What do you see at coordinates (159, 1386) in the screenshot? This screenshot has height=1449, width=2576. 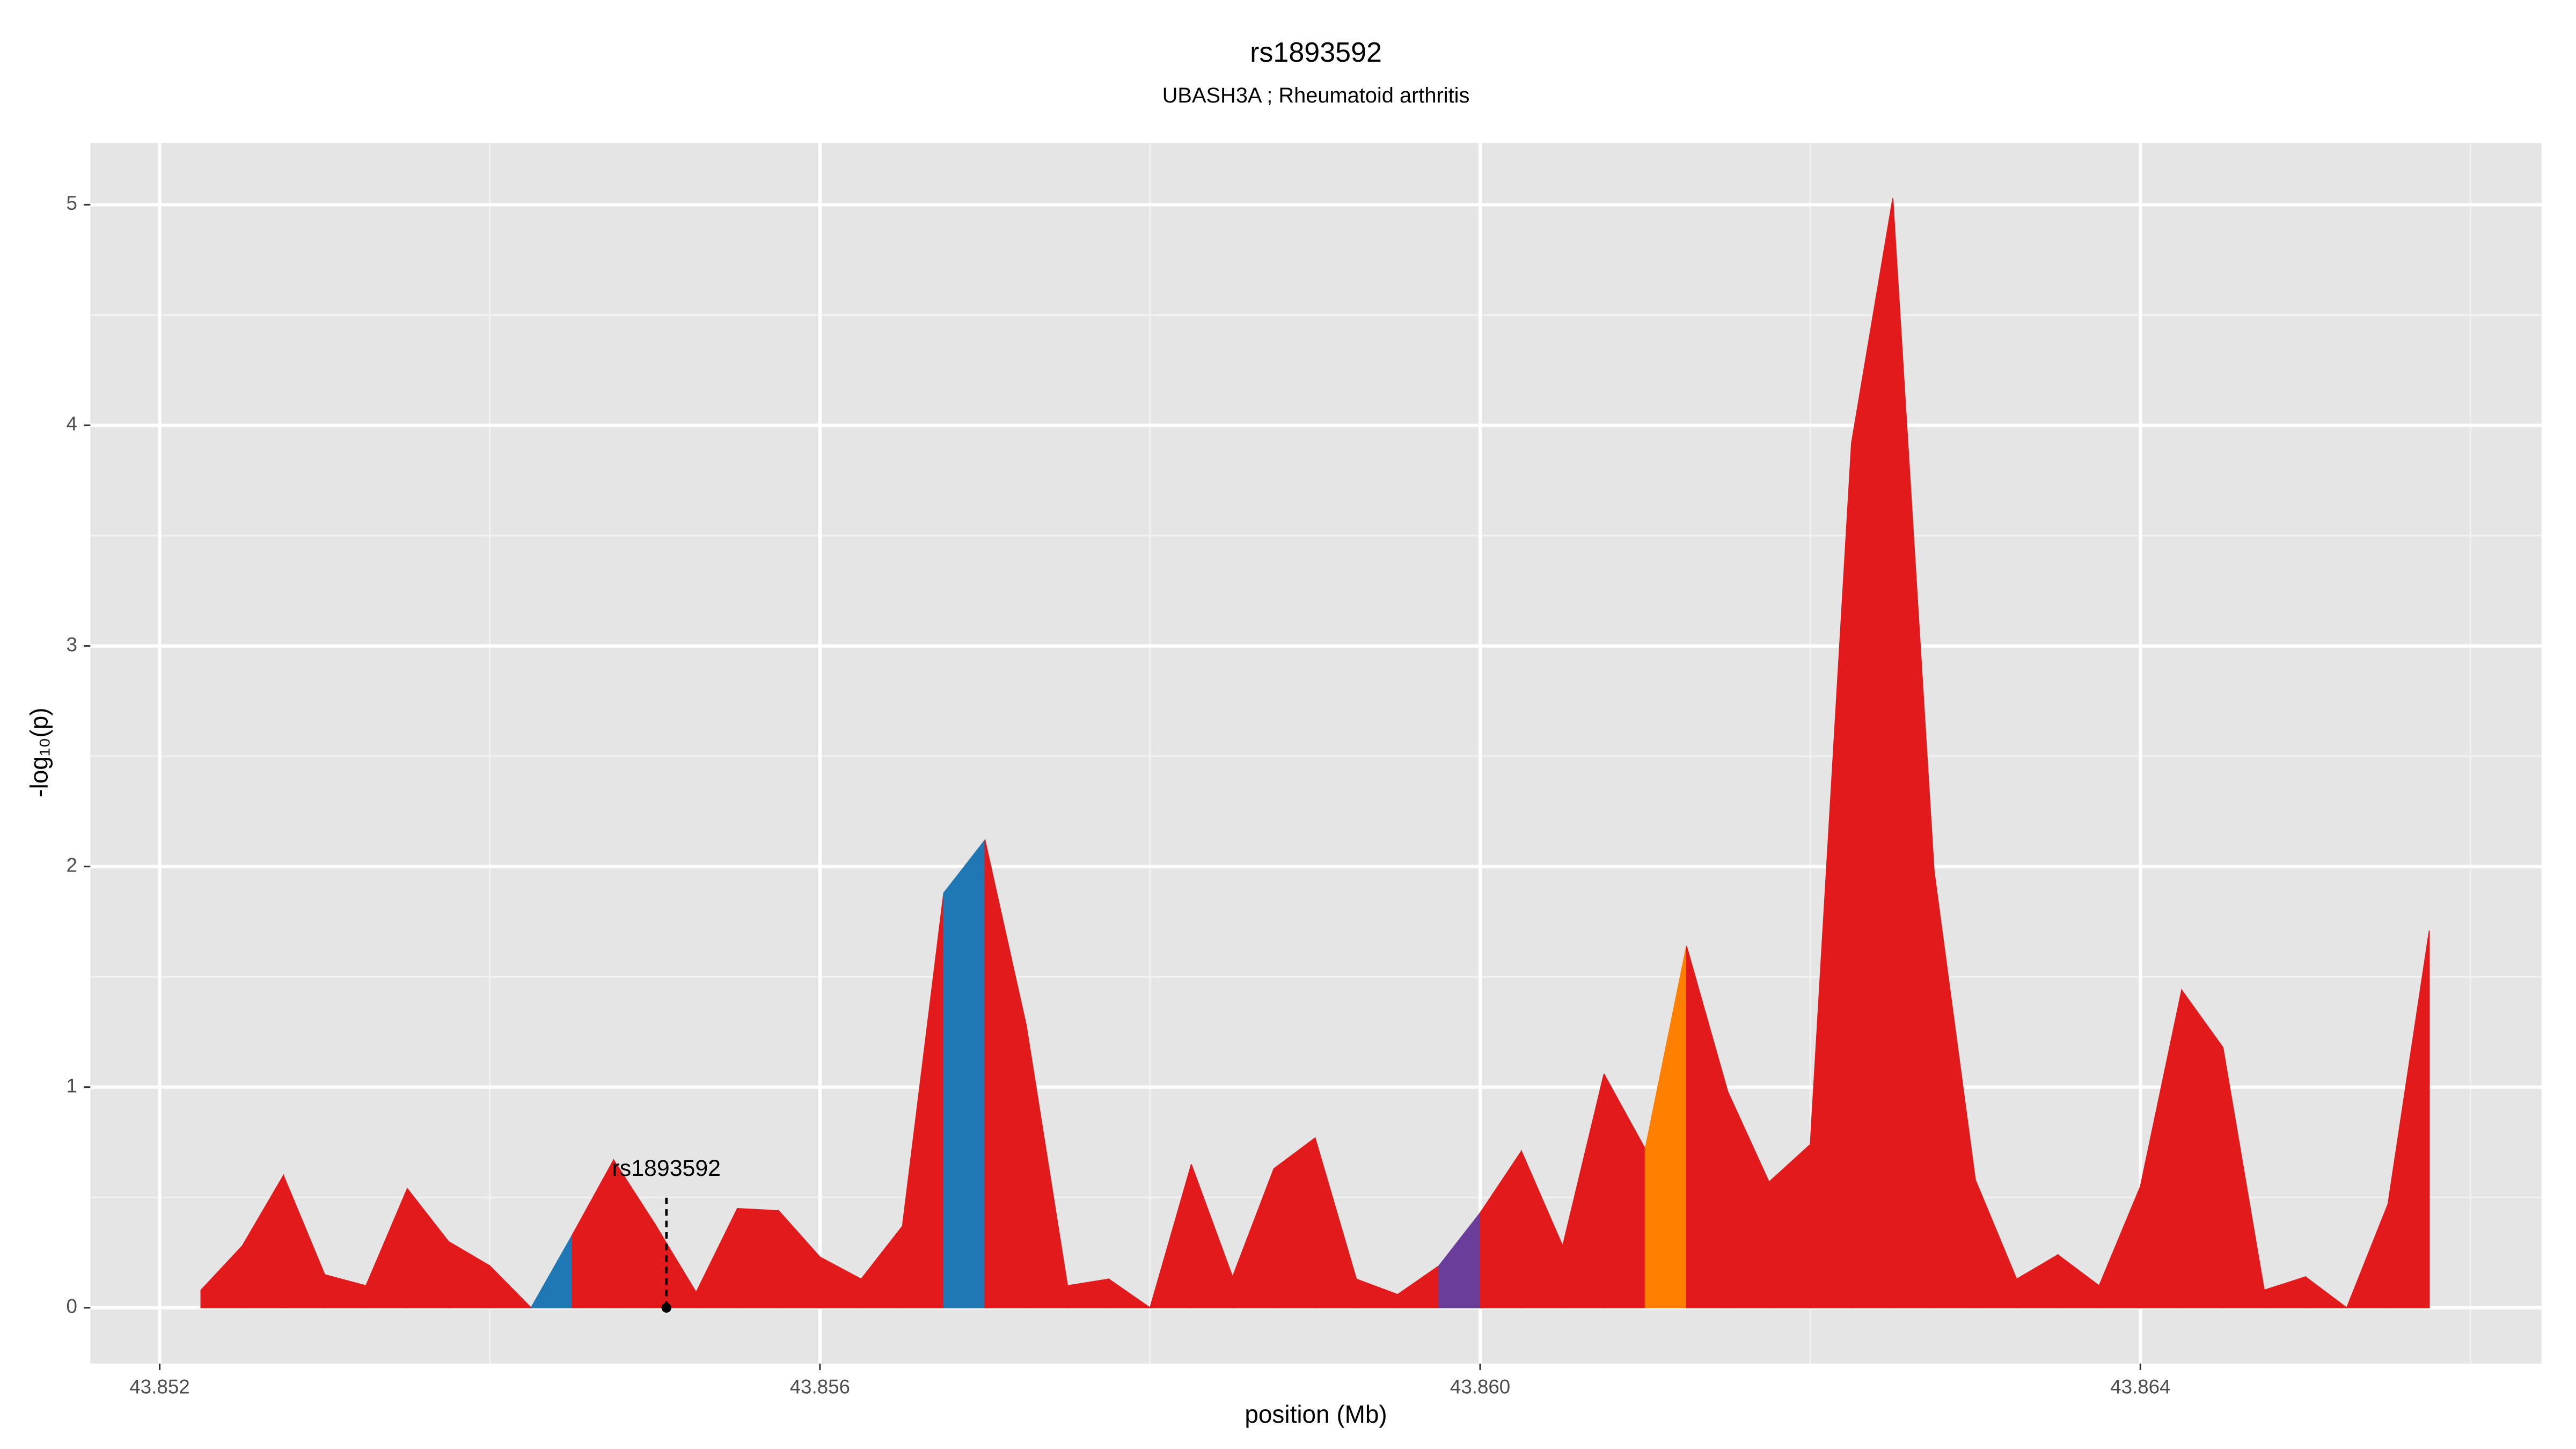 I see `x-tick-label: 43.852` at bounding box center [159, 1386].